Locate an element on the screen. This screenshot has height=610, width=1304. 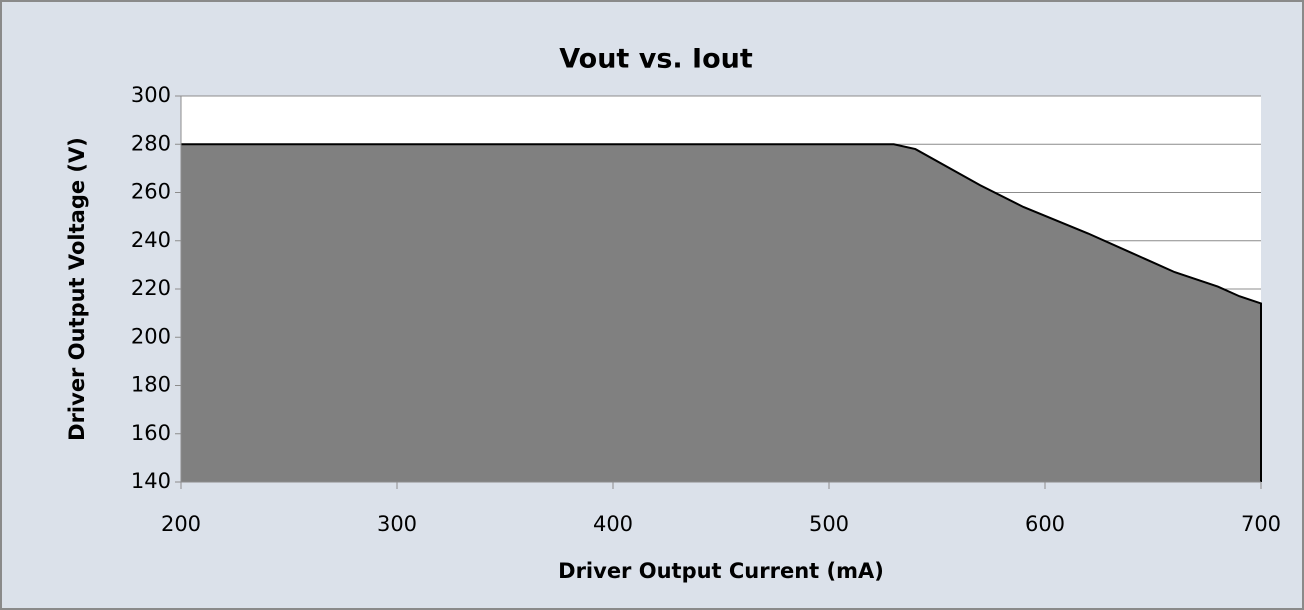
y-tick-label: 220 is located at coordinates (151, 288).